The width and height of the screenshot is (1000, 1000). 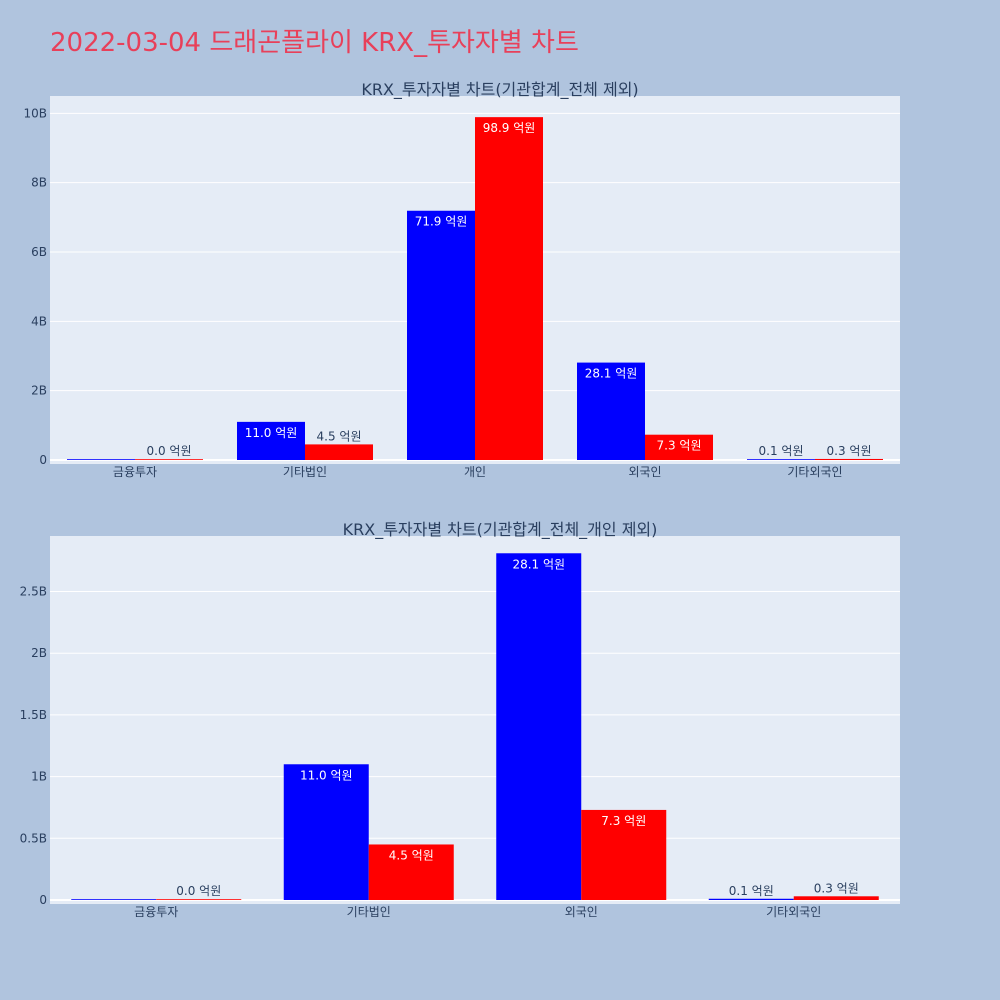 I want to click on data-label: 98.9 억원, so click(x=509, y=128).